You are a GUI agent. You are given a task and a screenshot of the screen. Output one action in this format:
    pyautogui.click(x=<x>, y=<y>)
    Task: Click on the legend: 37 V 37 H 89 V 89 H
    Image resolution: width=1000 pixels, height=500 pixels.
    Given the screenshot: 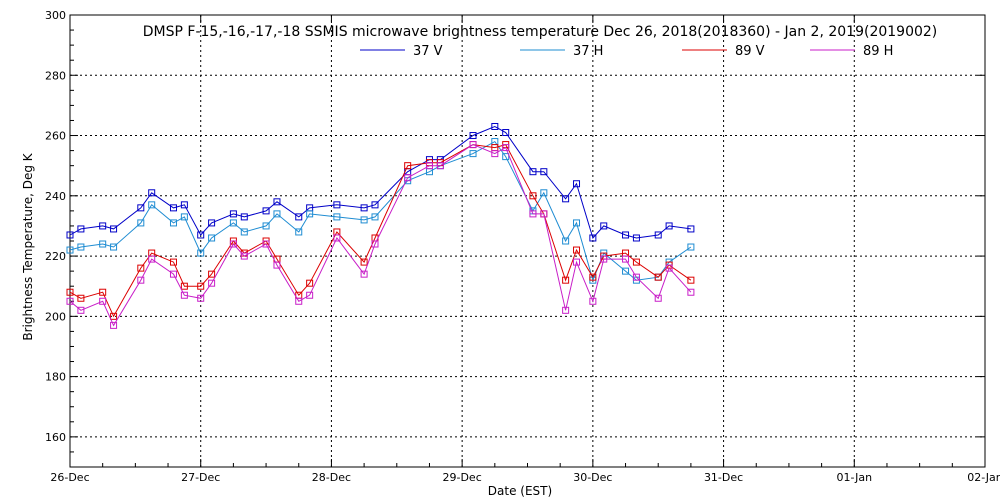 What is the action you would take?
    pyautogui.click(x=626, y=51)
    